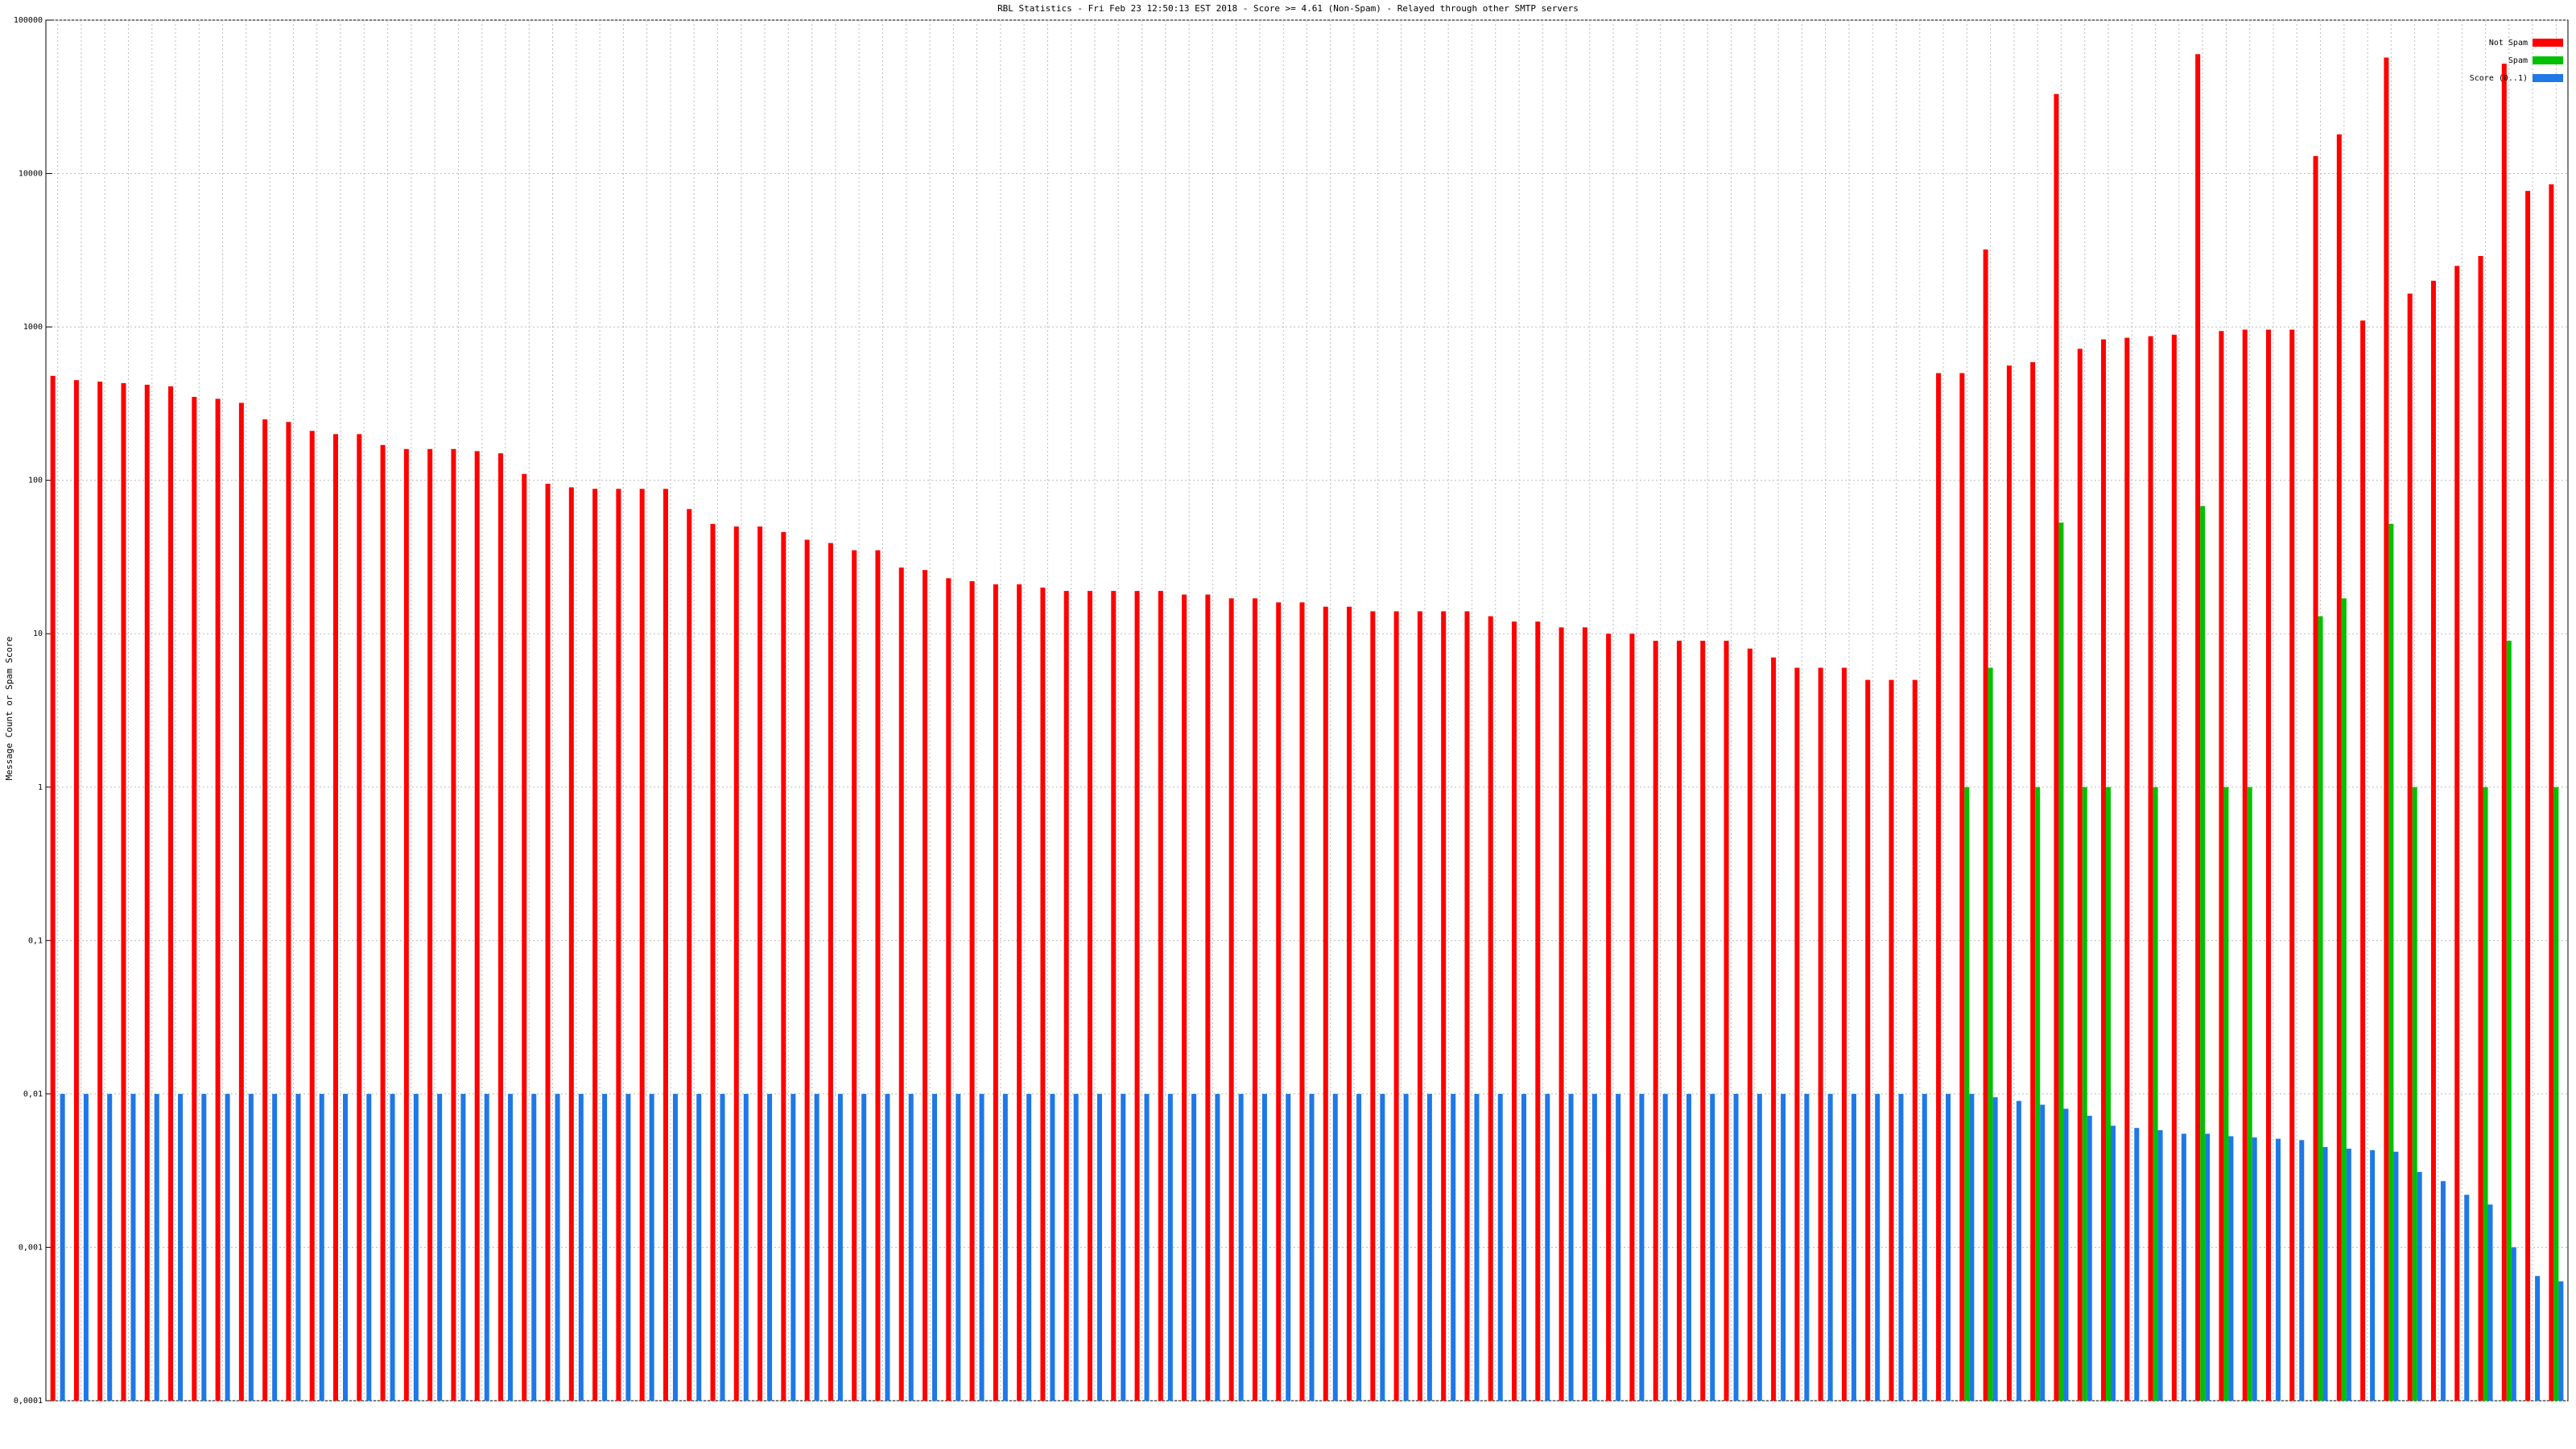 This screenshot has width=2576, height=1449. What do you see at coordinates (28, 1401) in the screenshot?
I see `y-tick-label: 0,0001` at bounding box center [28, 1401].